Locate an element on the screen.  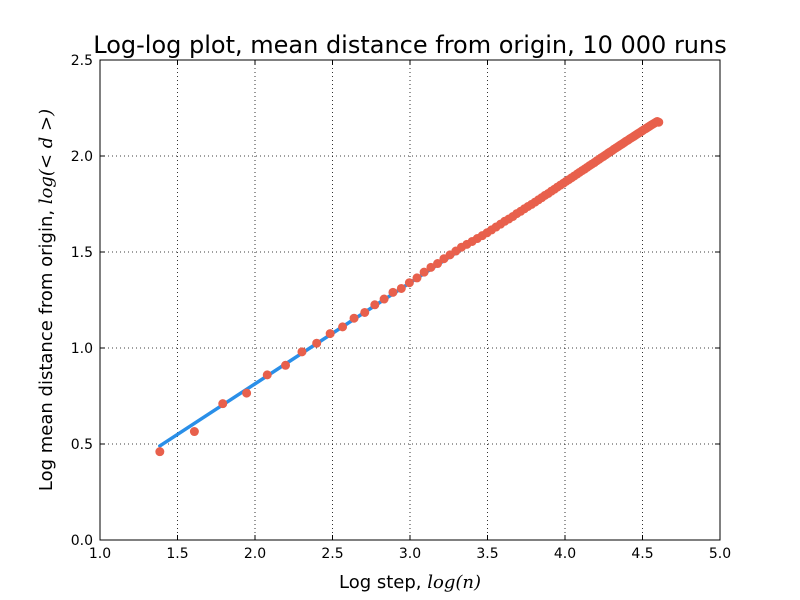
y-tick-label: 1.0 is located at coordinates (82, 349).